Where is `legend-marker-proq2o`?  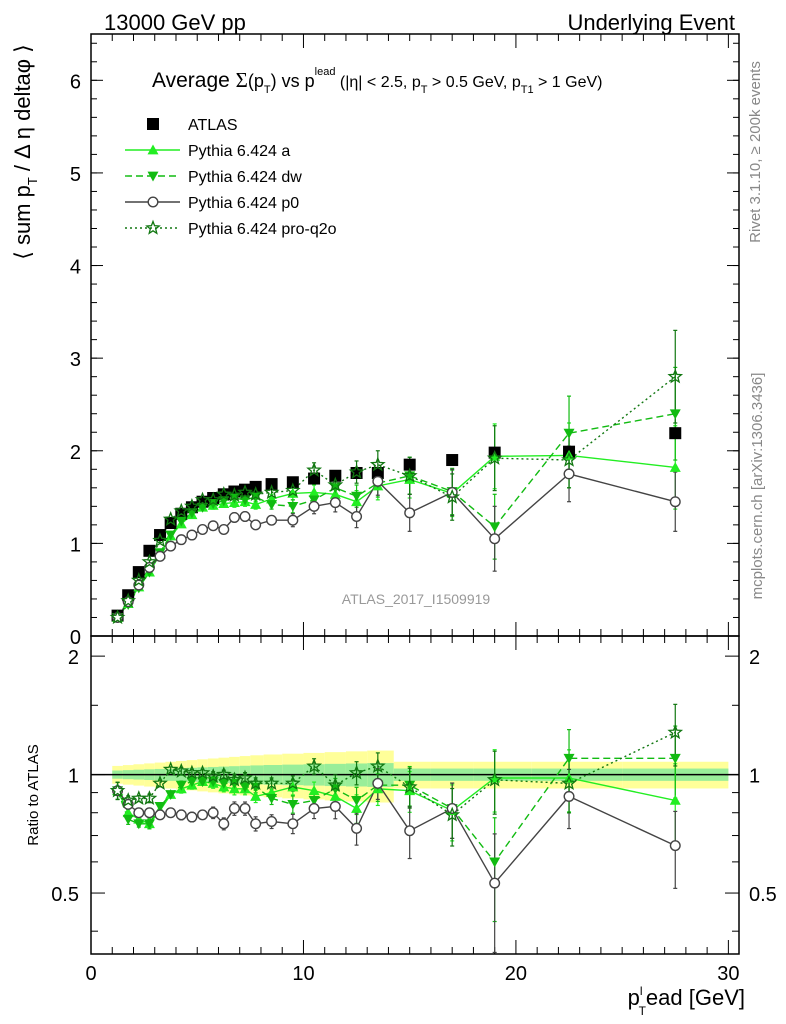 legend-marker-proq2o is located at coordinates (153, 227).